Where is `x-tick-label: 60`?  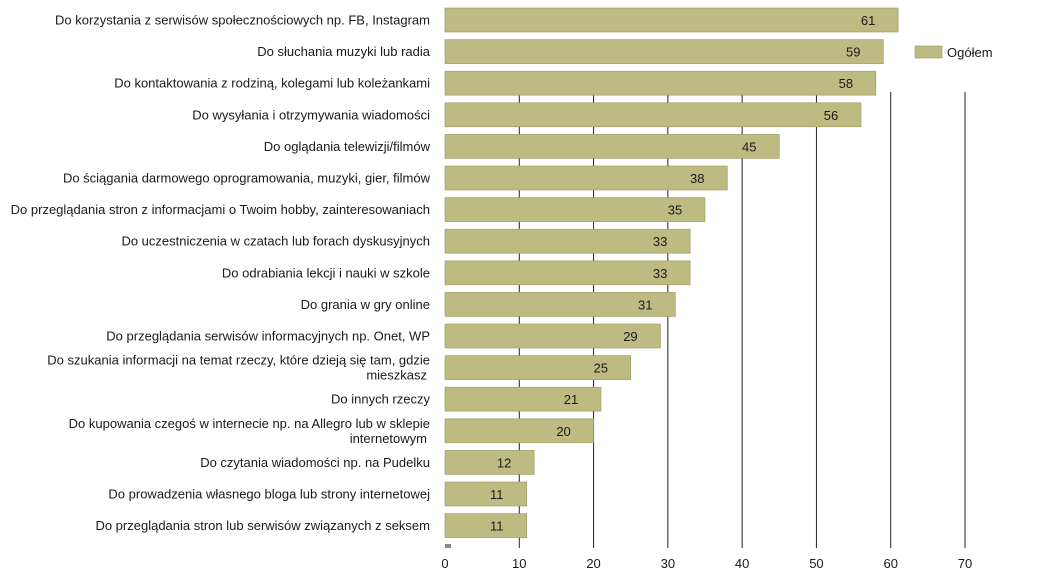 x-tick-label: 60 is located at coordinates (890, 563).